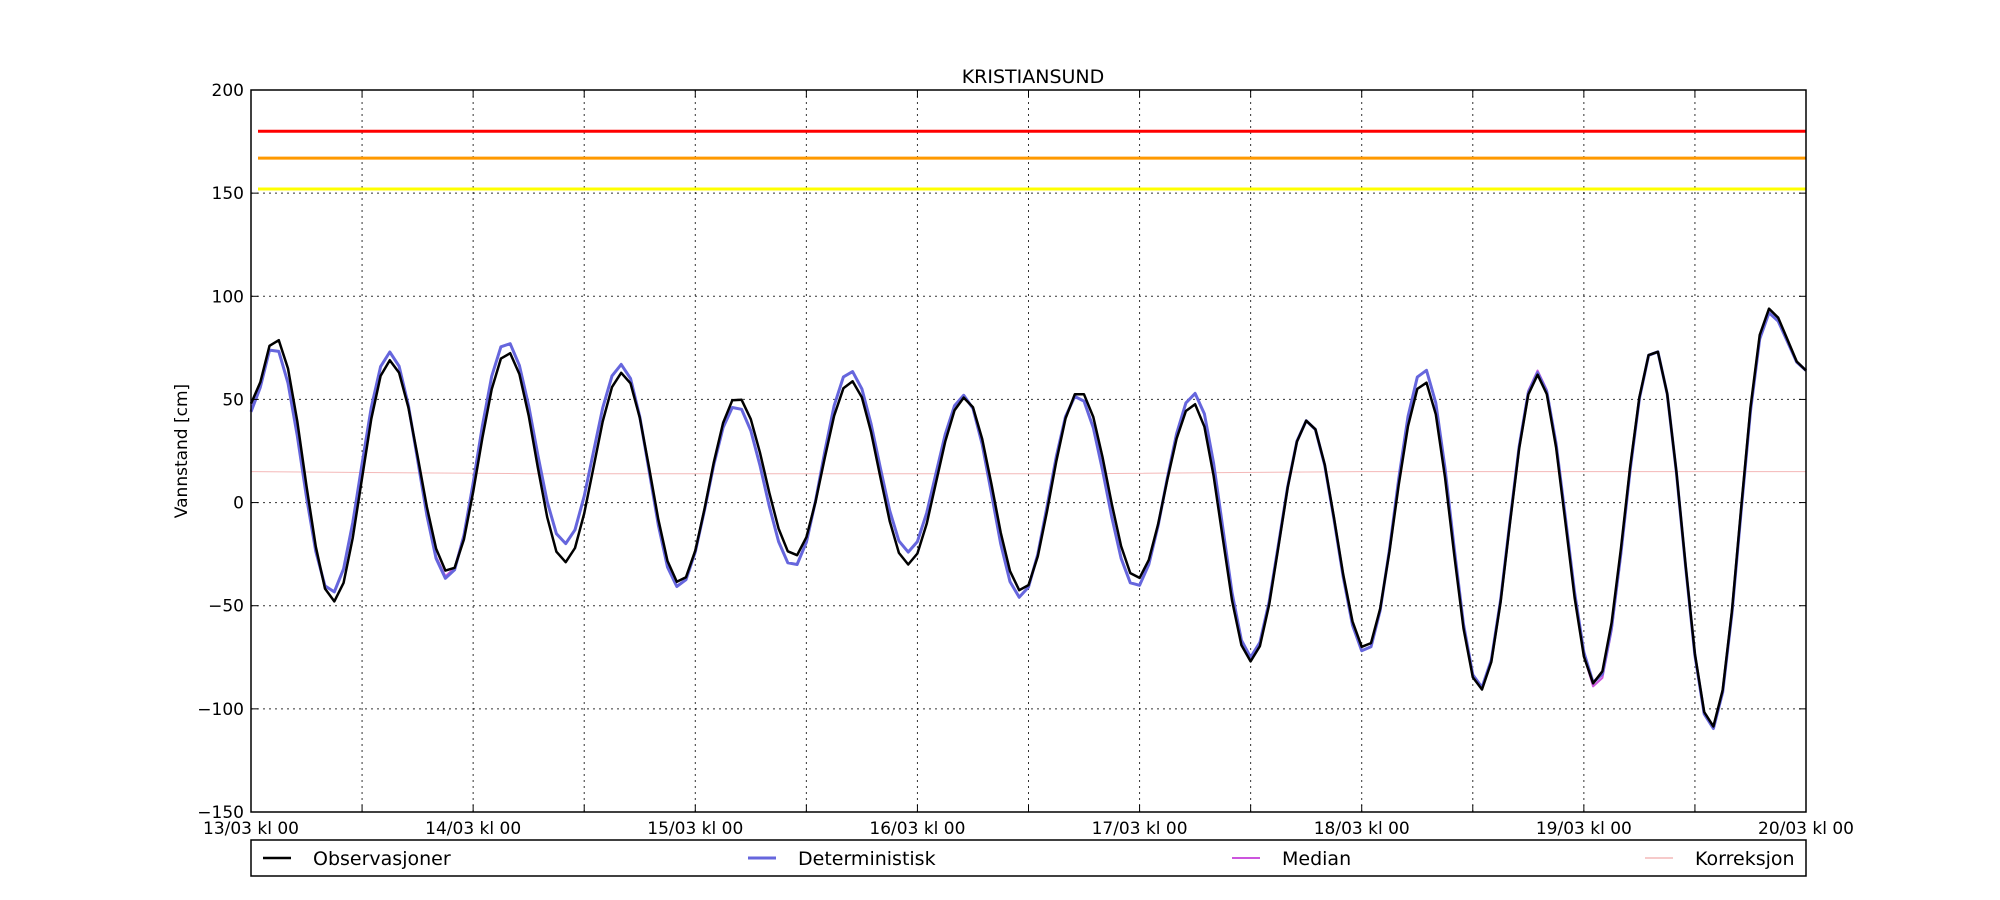 The width and height of the screenshot is (2000, 900). I want to click on x-tick-label: 14/03 kl 00, so click(473, 829).